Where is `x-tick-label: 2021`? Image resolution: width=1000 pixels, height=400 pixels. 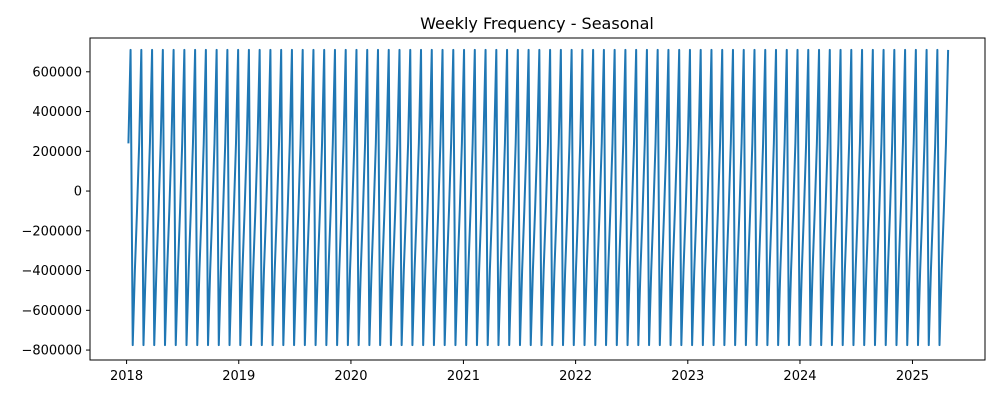 x-tick-label: 2021 is located at coordinates (463, 376).